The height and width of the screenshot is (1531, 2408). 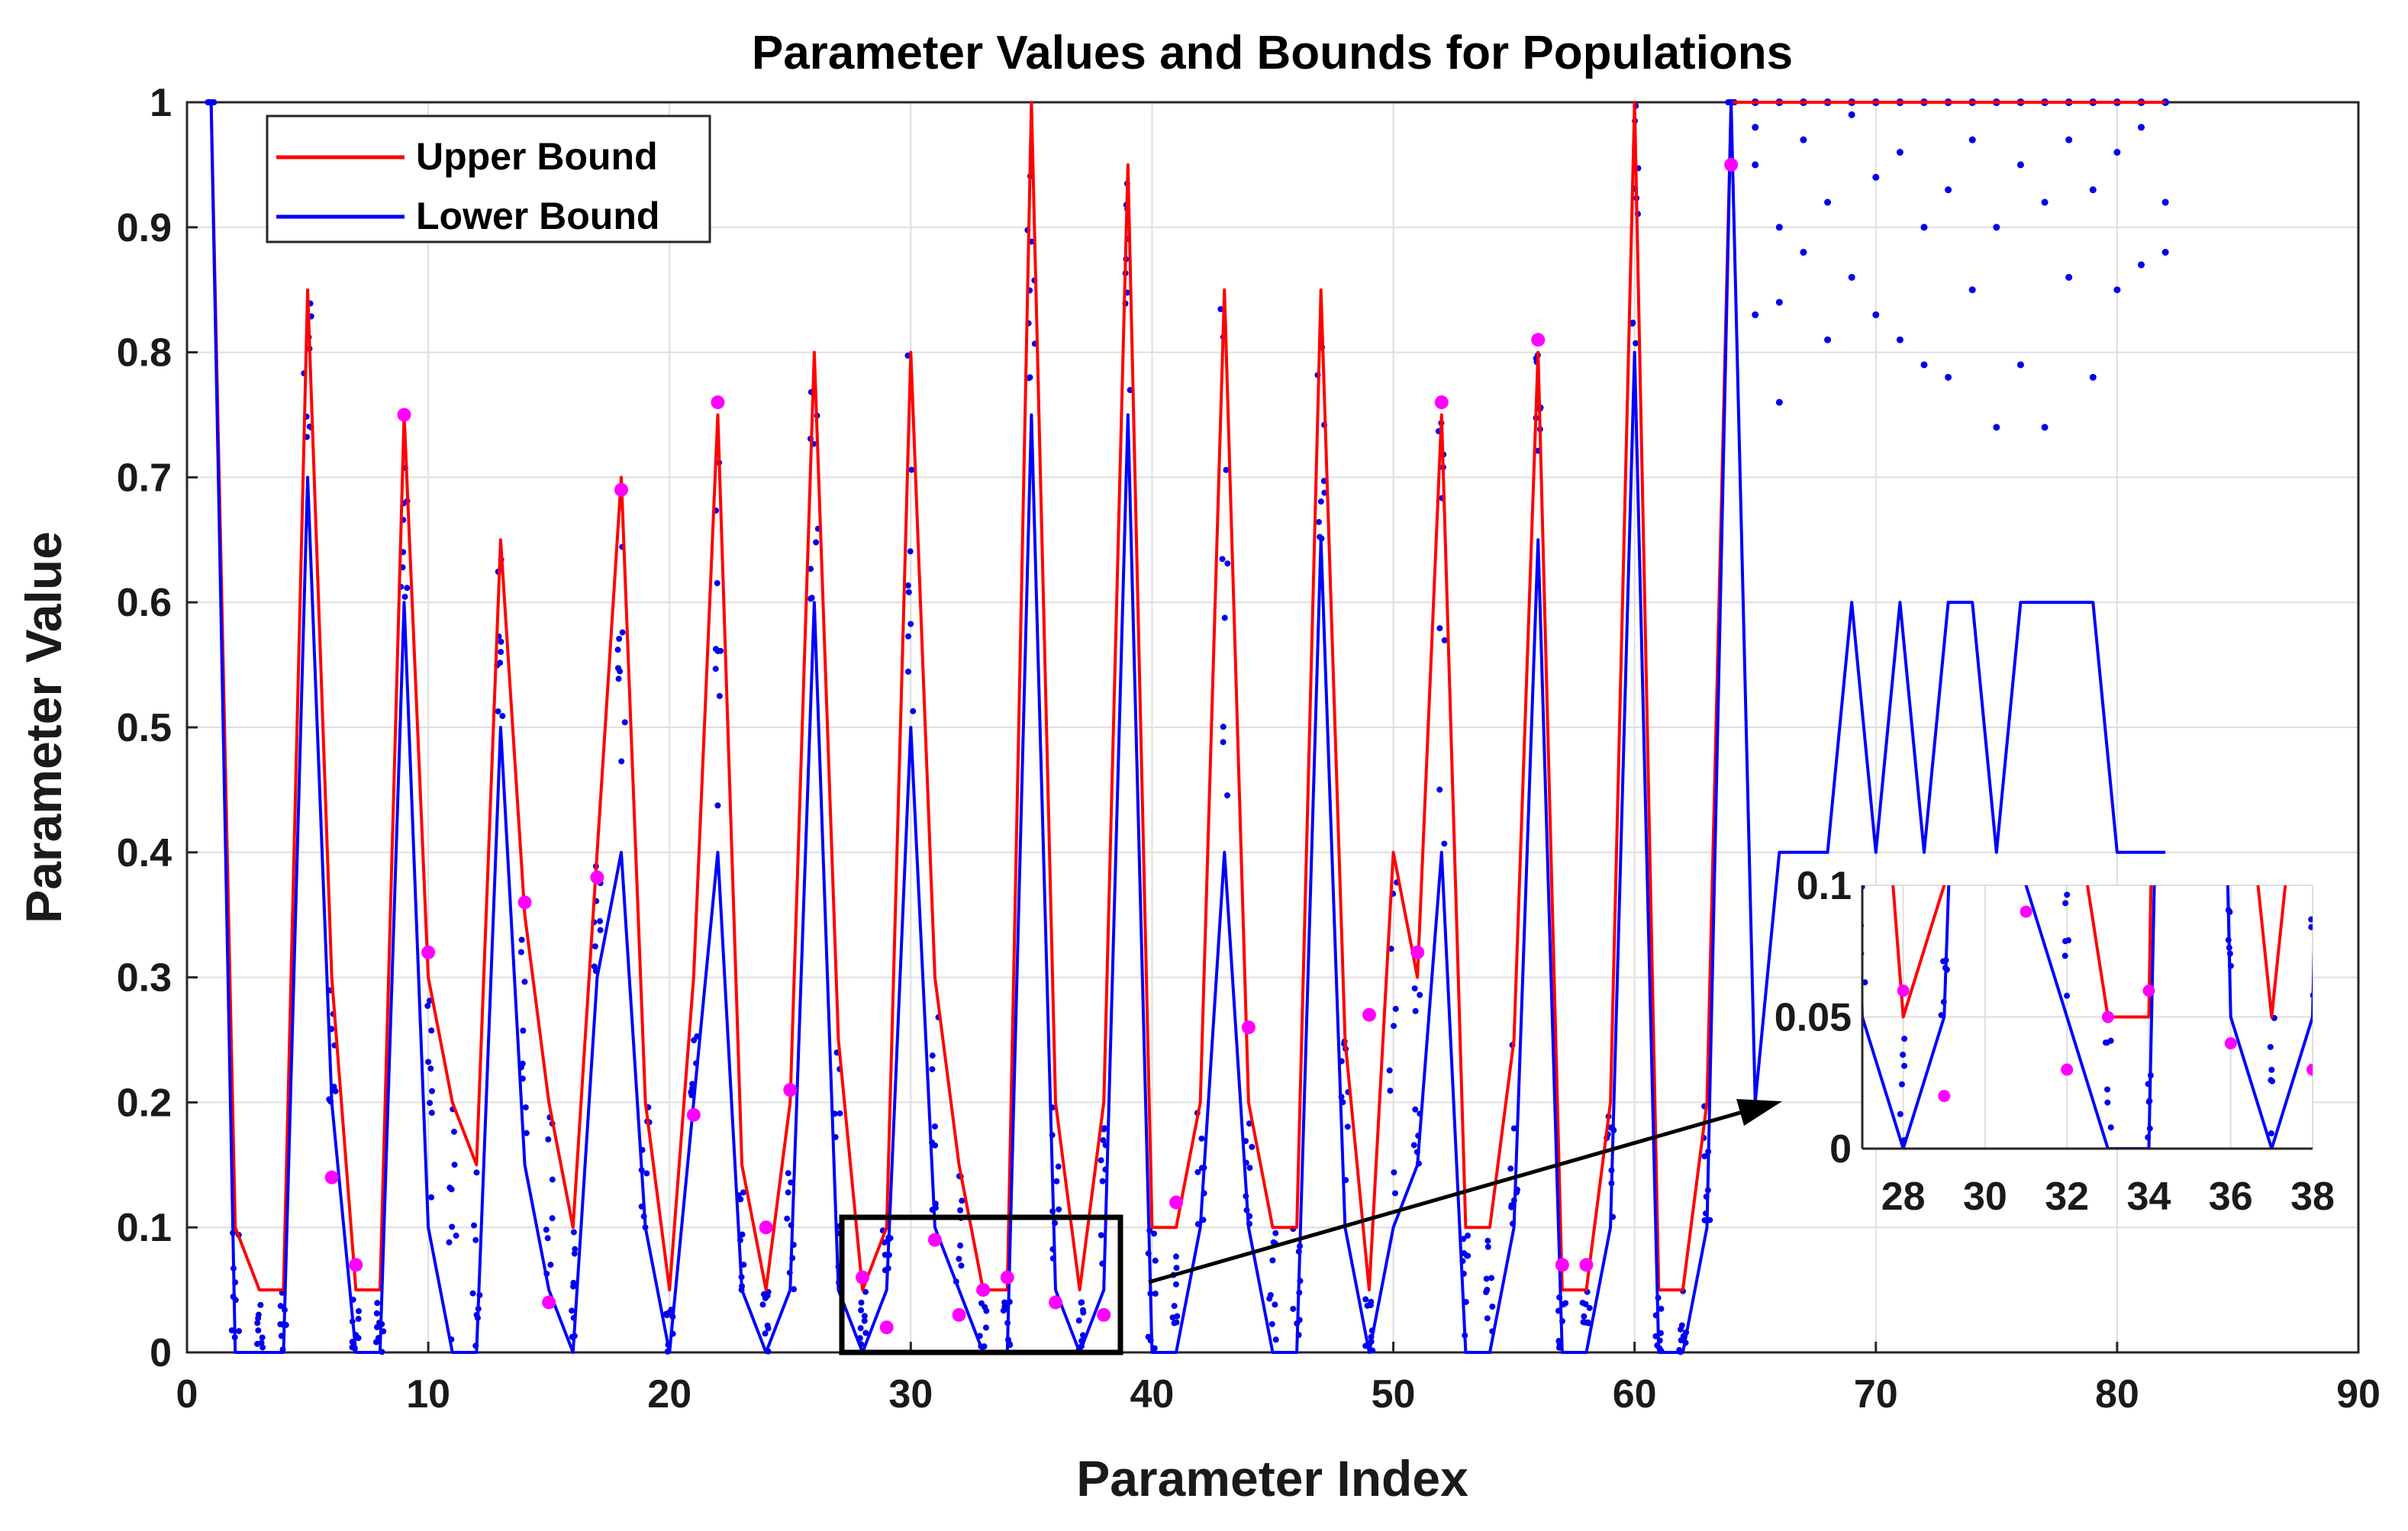 What do you see at coordinates (537, 157) in the screenshot?
I see `legend-upper-label: Upper Bound` at bounding box center [537, 157].